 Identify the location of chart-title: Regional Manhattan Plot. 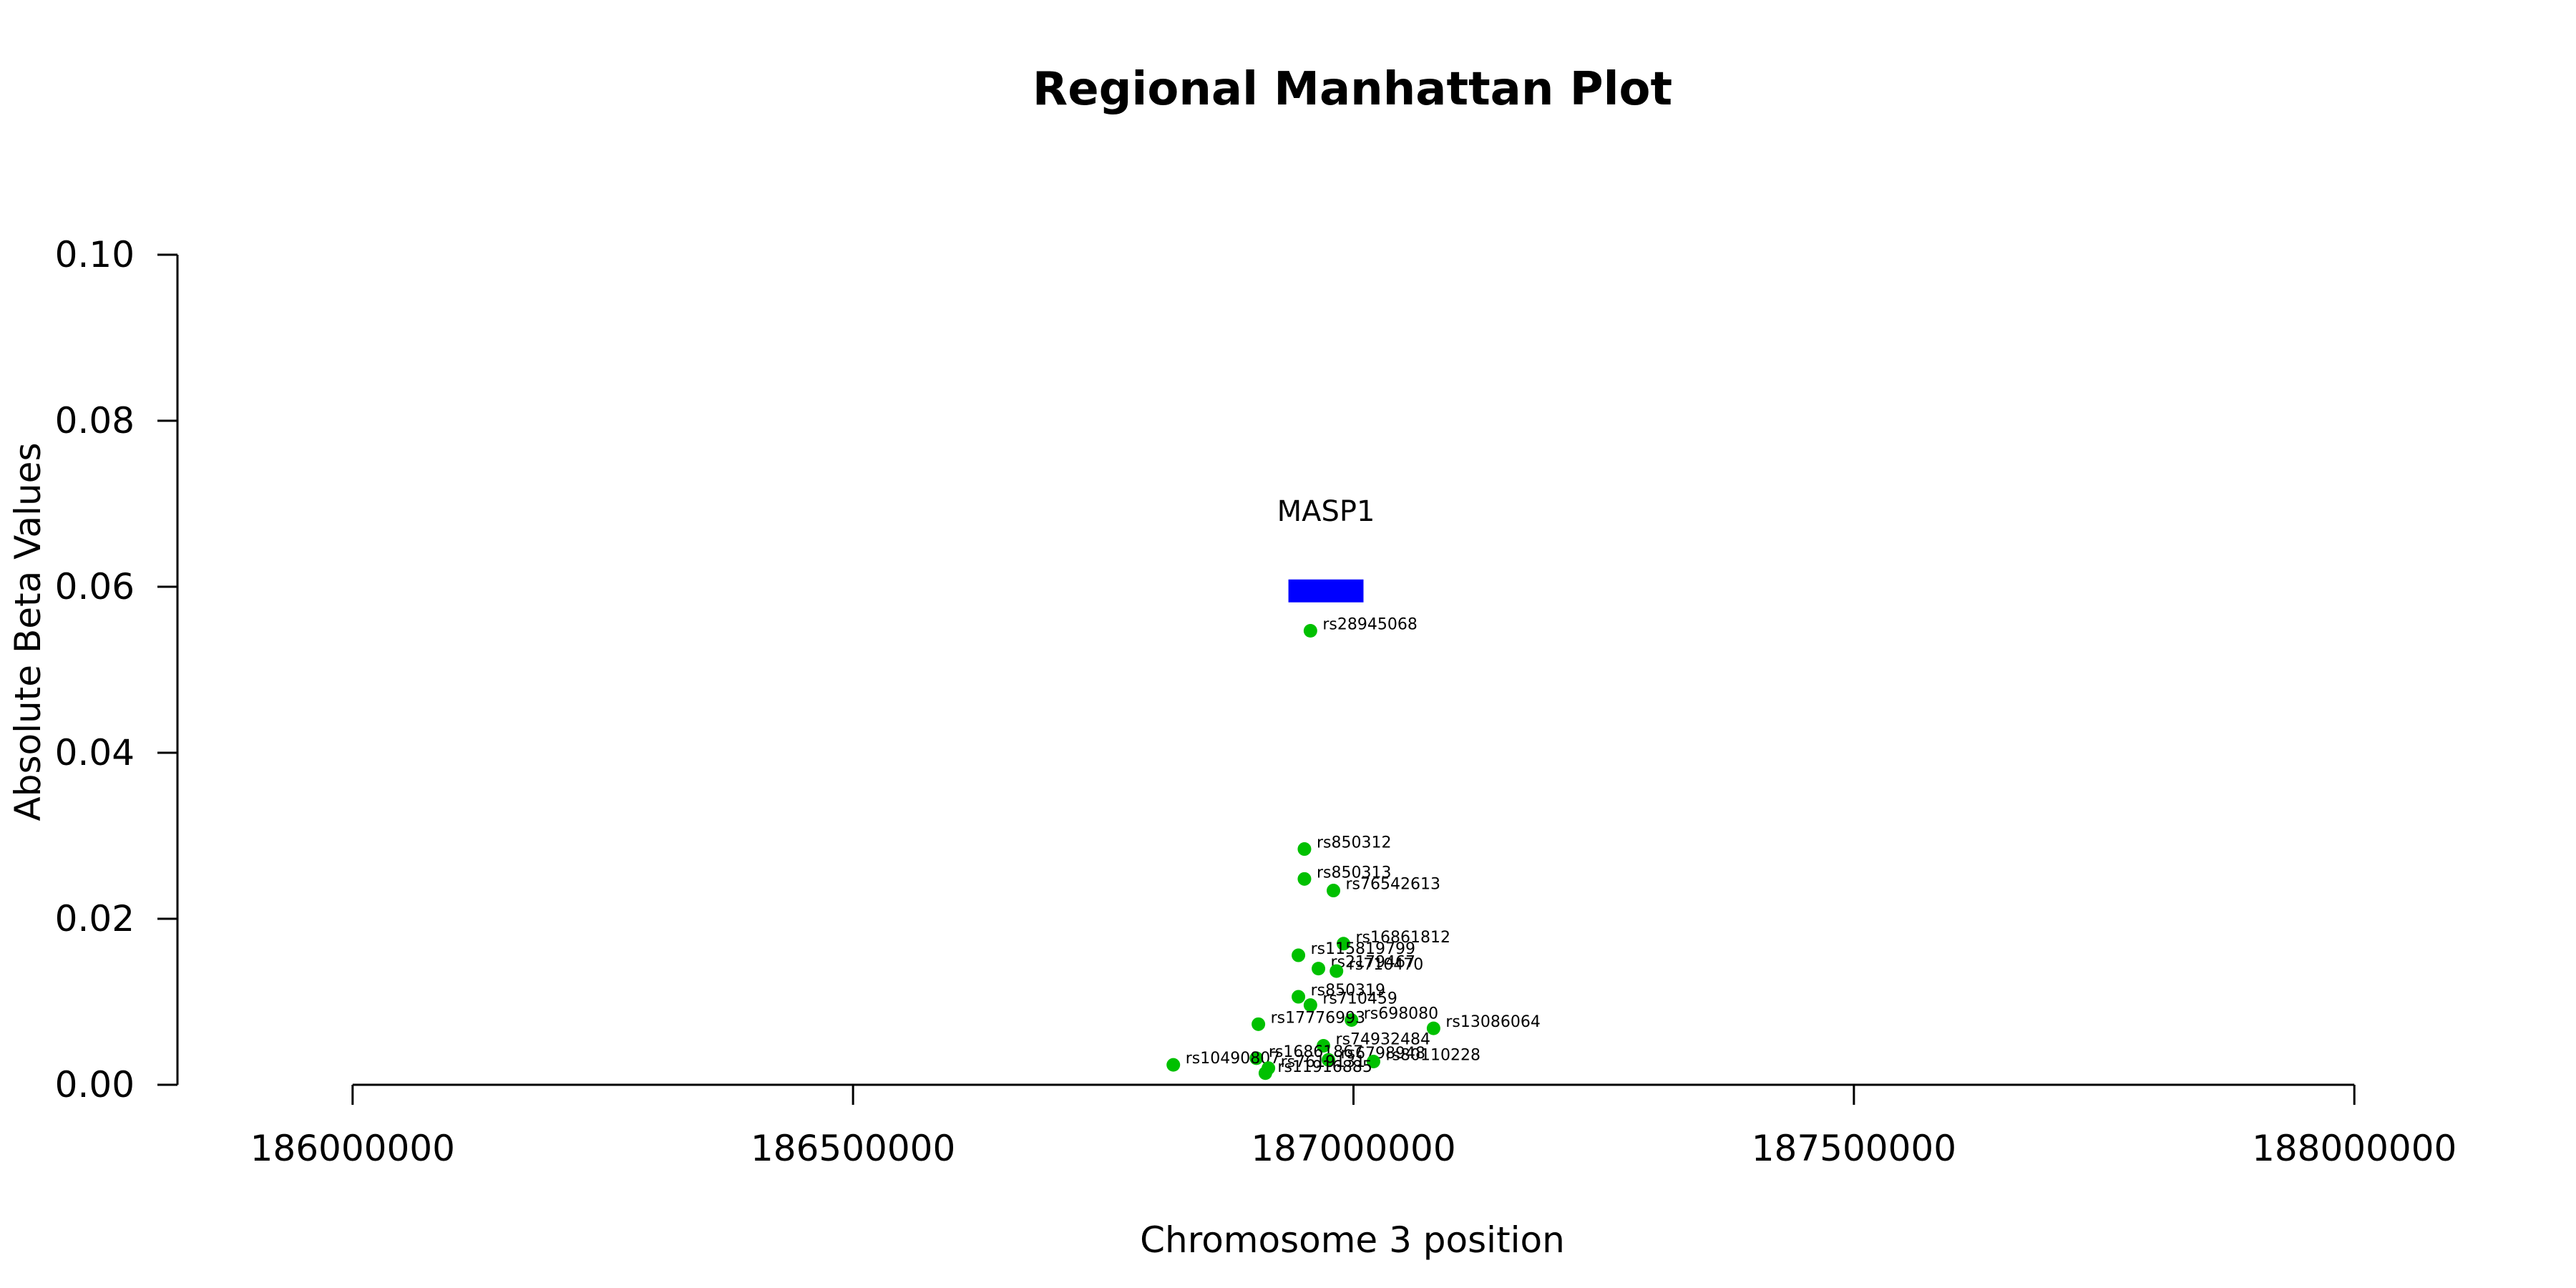
(1352, 89).